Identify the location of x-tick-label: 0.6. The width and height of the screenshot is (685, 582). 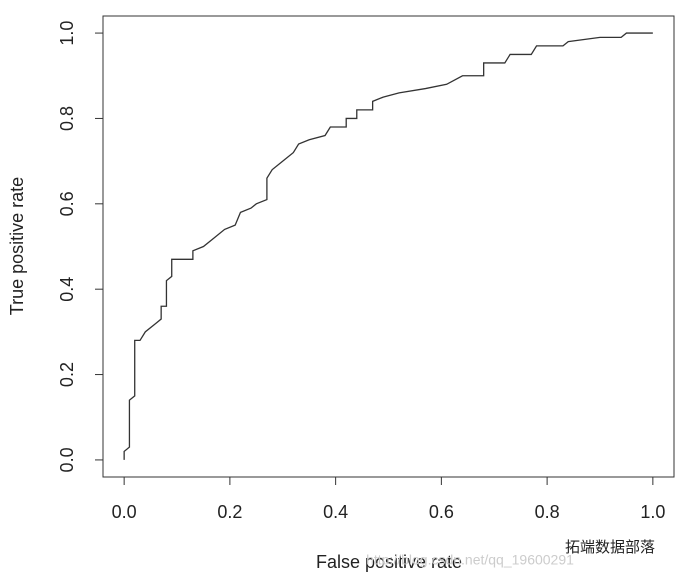
(441, 512).